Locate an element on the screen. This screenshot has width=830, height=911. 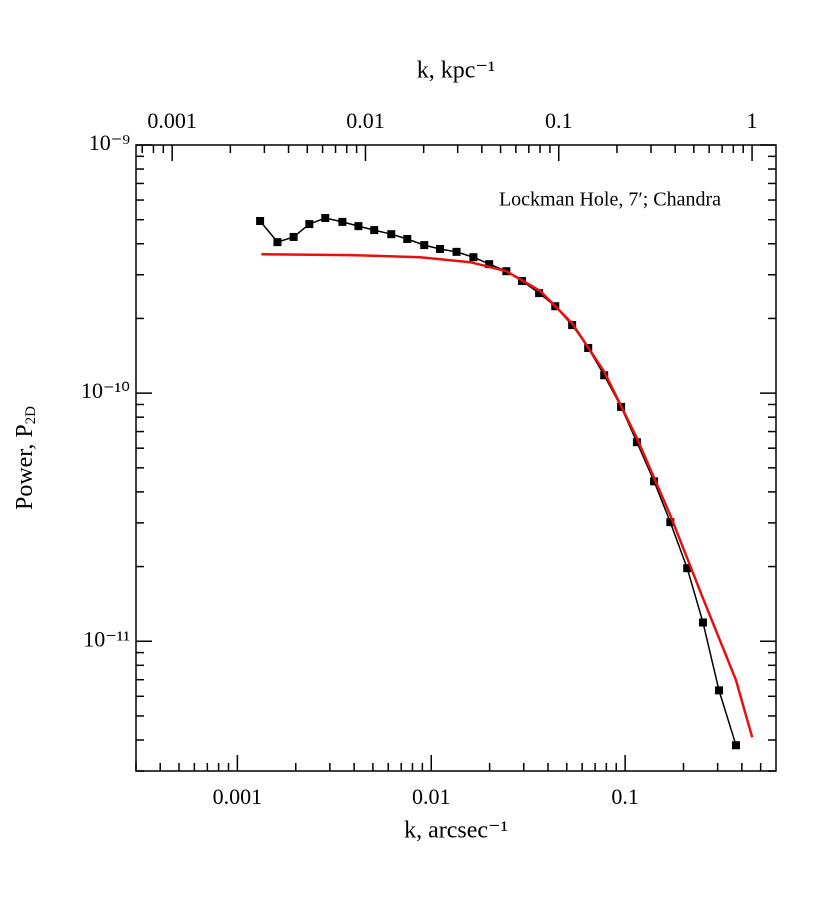
x2-tick-label: 1 is located at coordinates (752, 120).